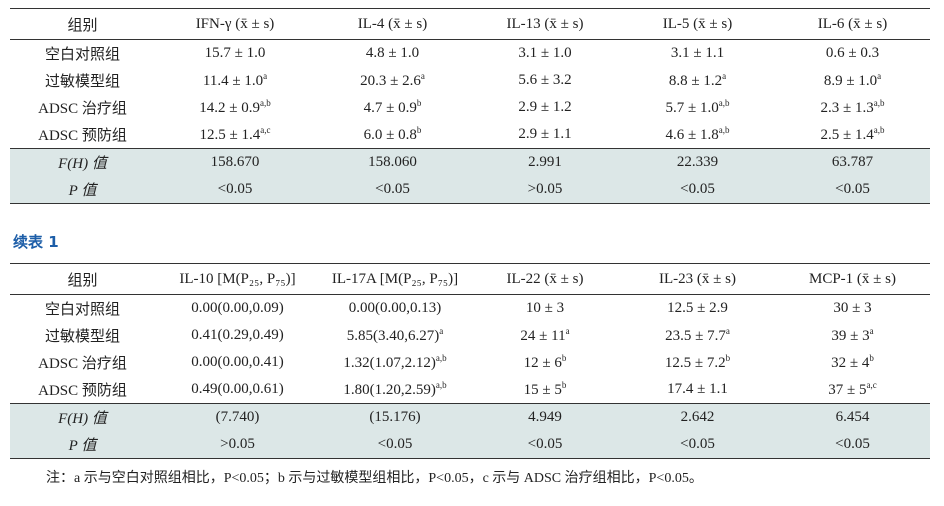 This screenshot has width=944, height=506. Describe the element at coordinates (695, 363) in the screenshot. I see `cell-value: 12.5 ± 7.2` at that location.